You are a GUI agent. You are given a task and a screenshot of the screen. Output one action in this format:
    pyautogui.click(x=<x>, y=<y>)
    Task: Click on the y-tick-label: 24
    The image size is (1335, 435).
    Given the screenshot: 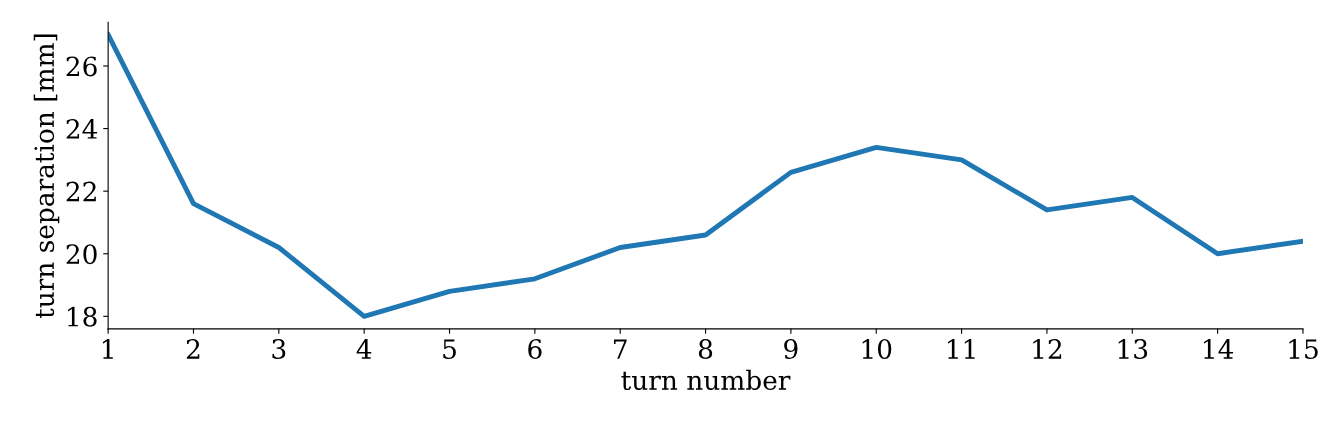 What is the action you would take?
    pyautogui.click(x=82, y=129)
    